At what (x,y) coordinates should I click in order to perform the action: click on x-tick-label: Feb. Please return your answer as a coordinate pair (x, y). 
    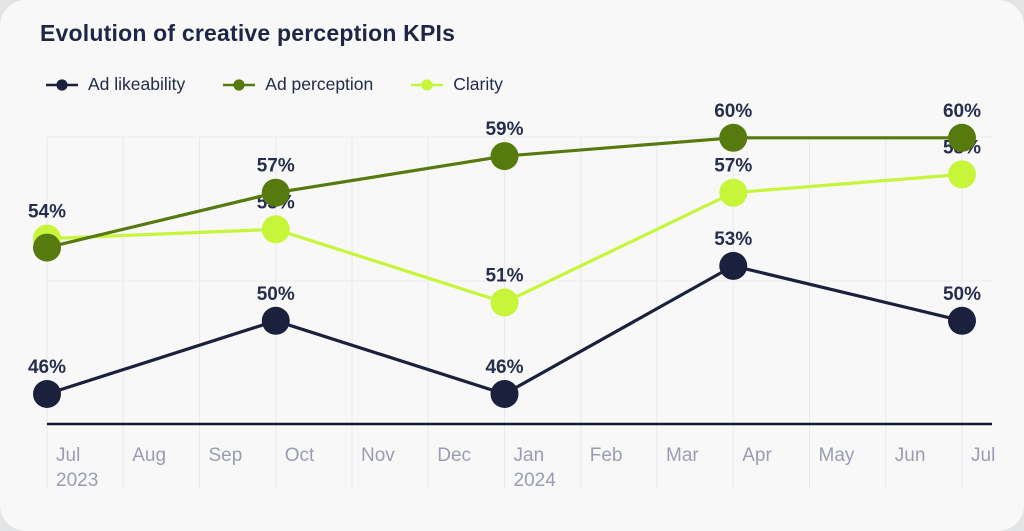
    Looking at the image, I should click on (606, 455).